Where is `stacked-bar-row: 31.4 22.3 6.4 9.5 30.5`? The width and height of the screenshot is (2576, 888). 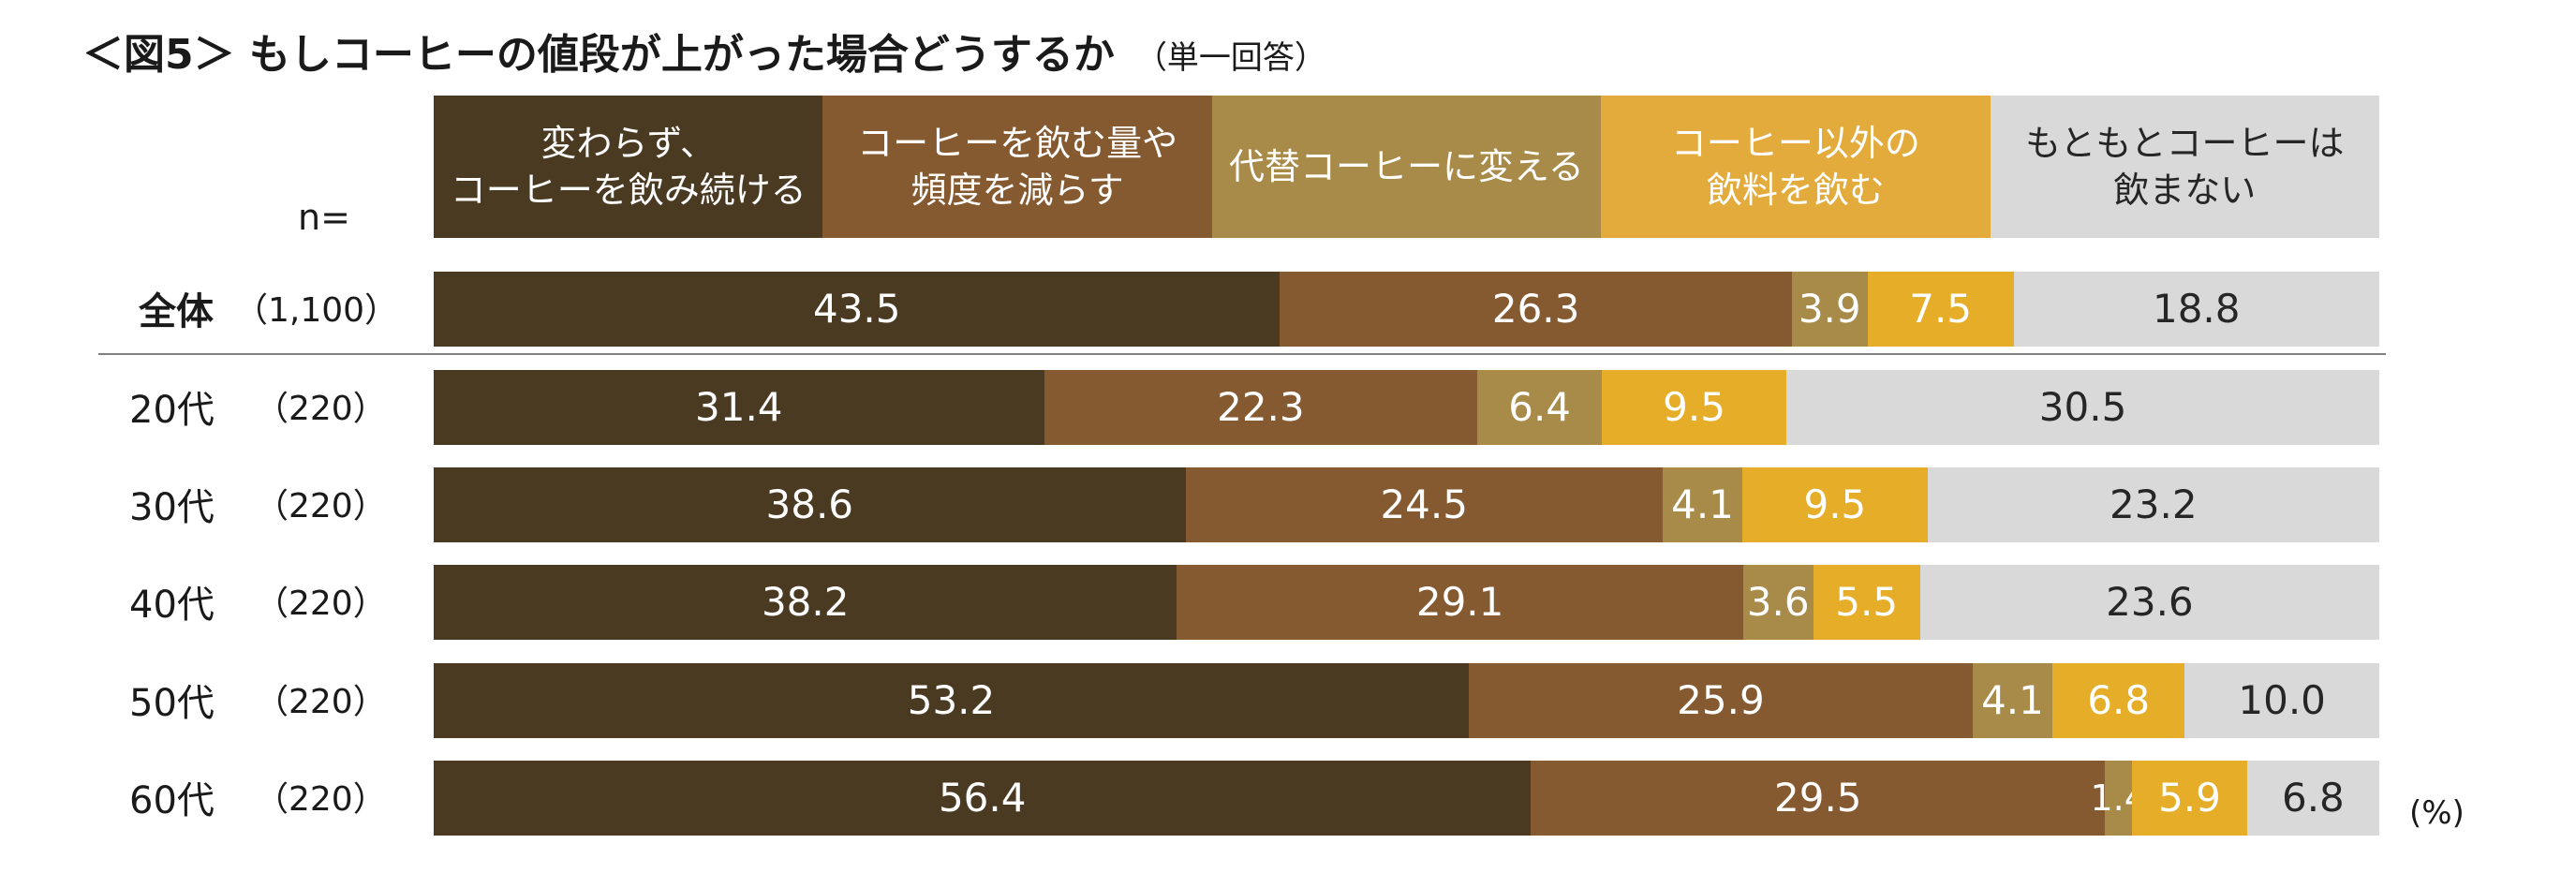 stacked-bar-row: 31.4 22.3 6.4 9.5 30.5 is located at coordinates (1406, 407).